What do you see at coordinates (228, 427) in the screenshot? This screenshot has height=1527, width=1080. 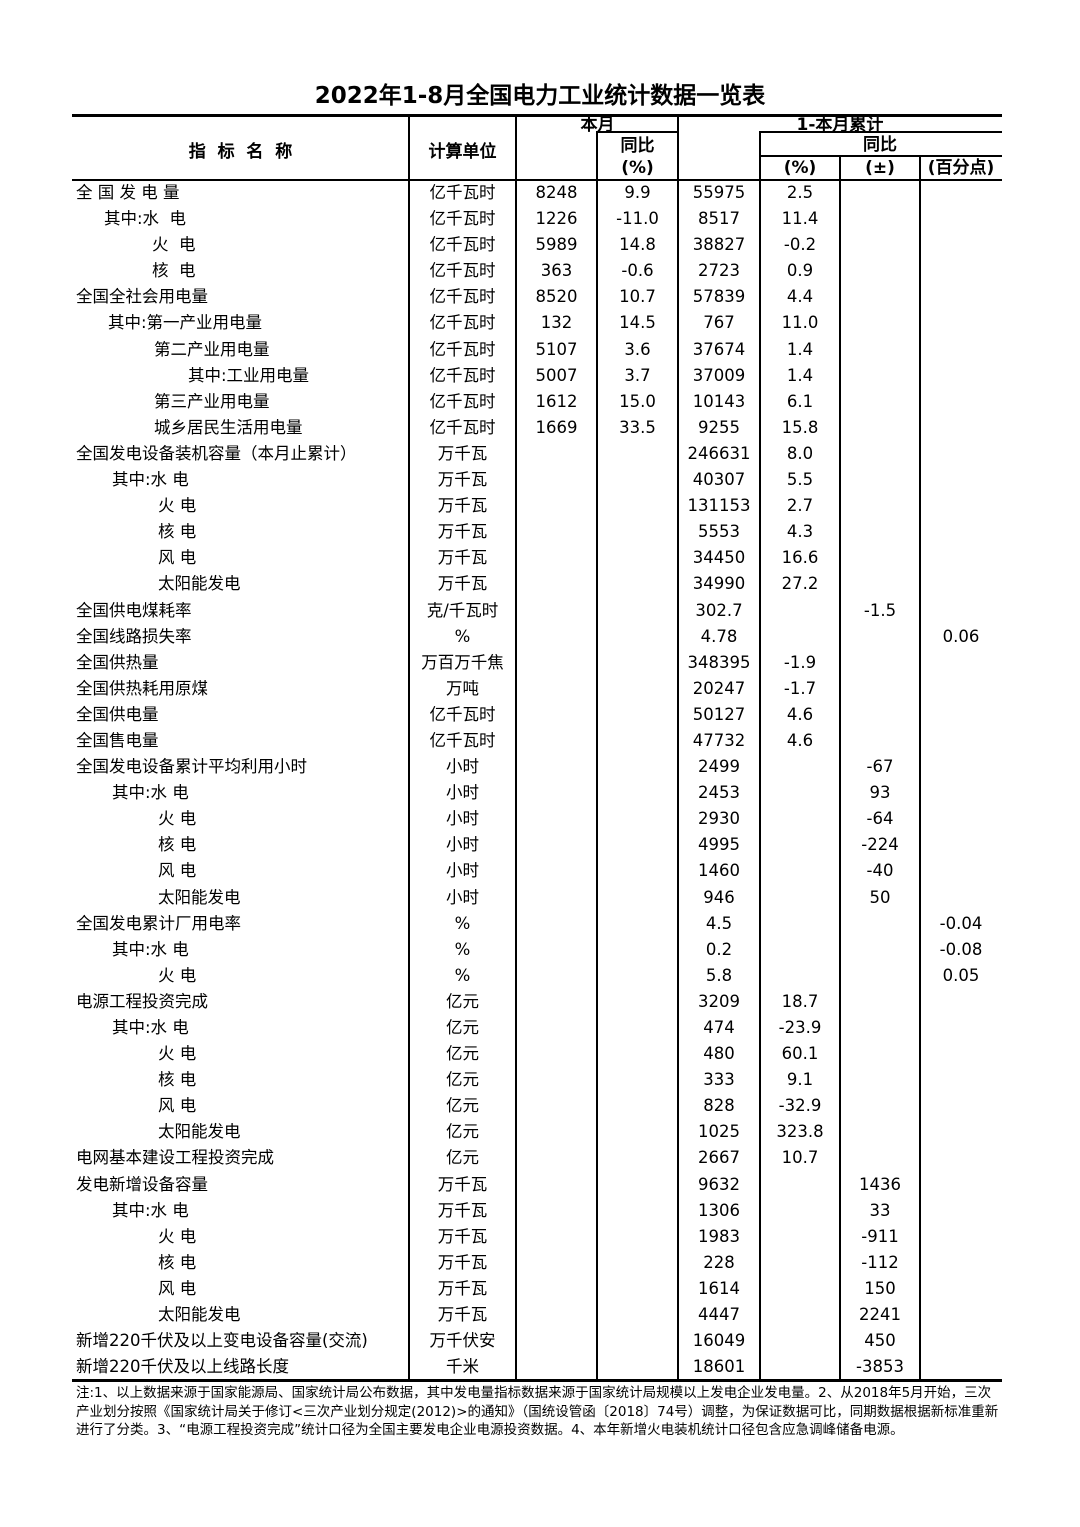 I see `indicator-name-cell: 城乡居民生活用电量` at bounding box center [228, 427].